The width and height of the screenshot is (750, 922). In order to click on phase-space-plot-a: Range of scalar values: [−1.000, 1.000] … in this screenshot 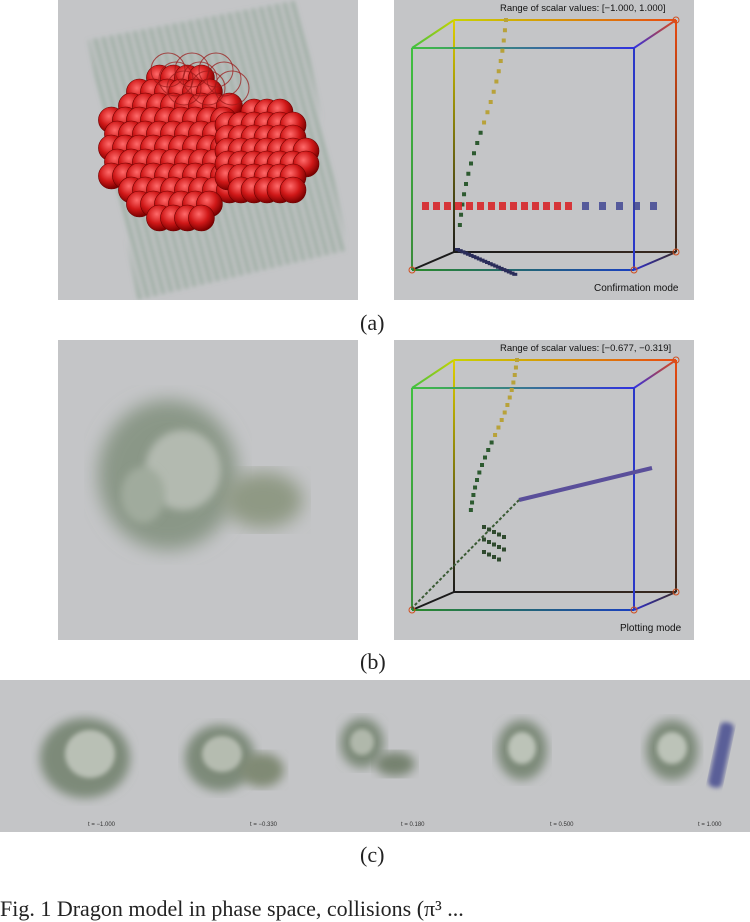, I will do `click(544, 150)`.